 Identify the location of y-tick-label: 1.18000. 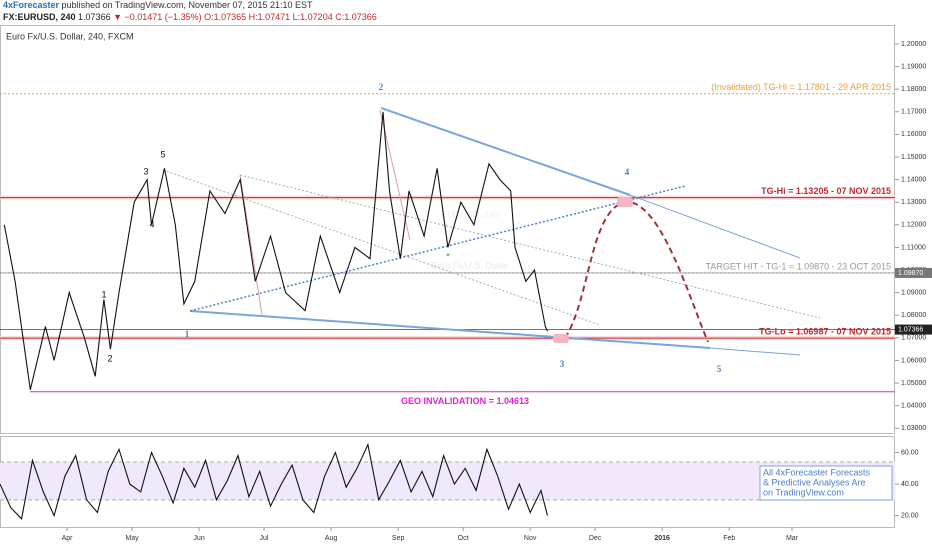
(913, 89).